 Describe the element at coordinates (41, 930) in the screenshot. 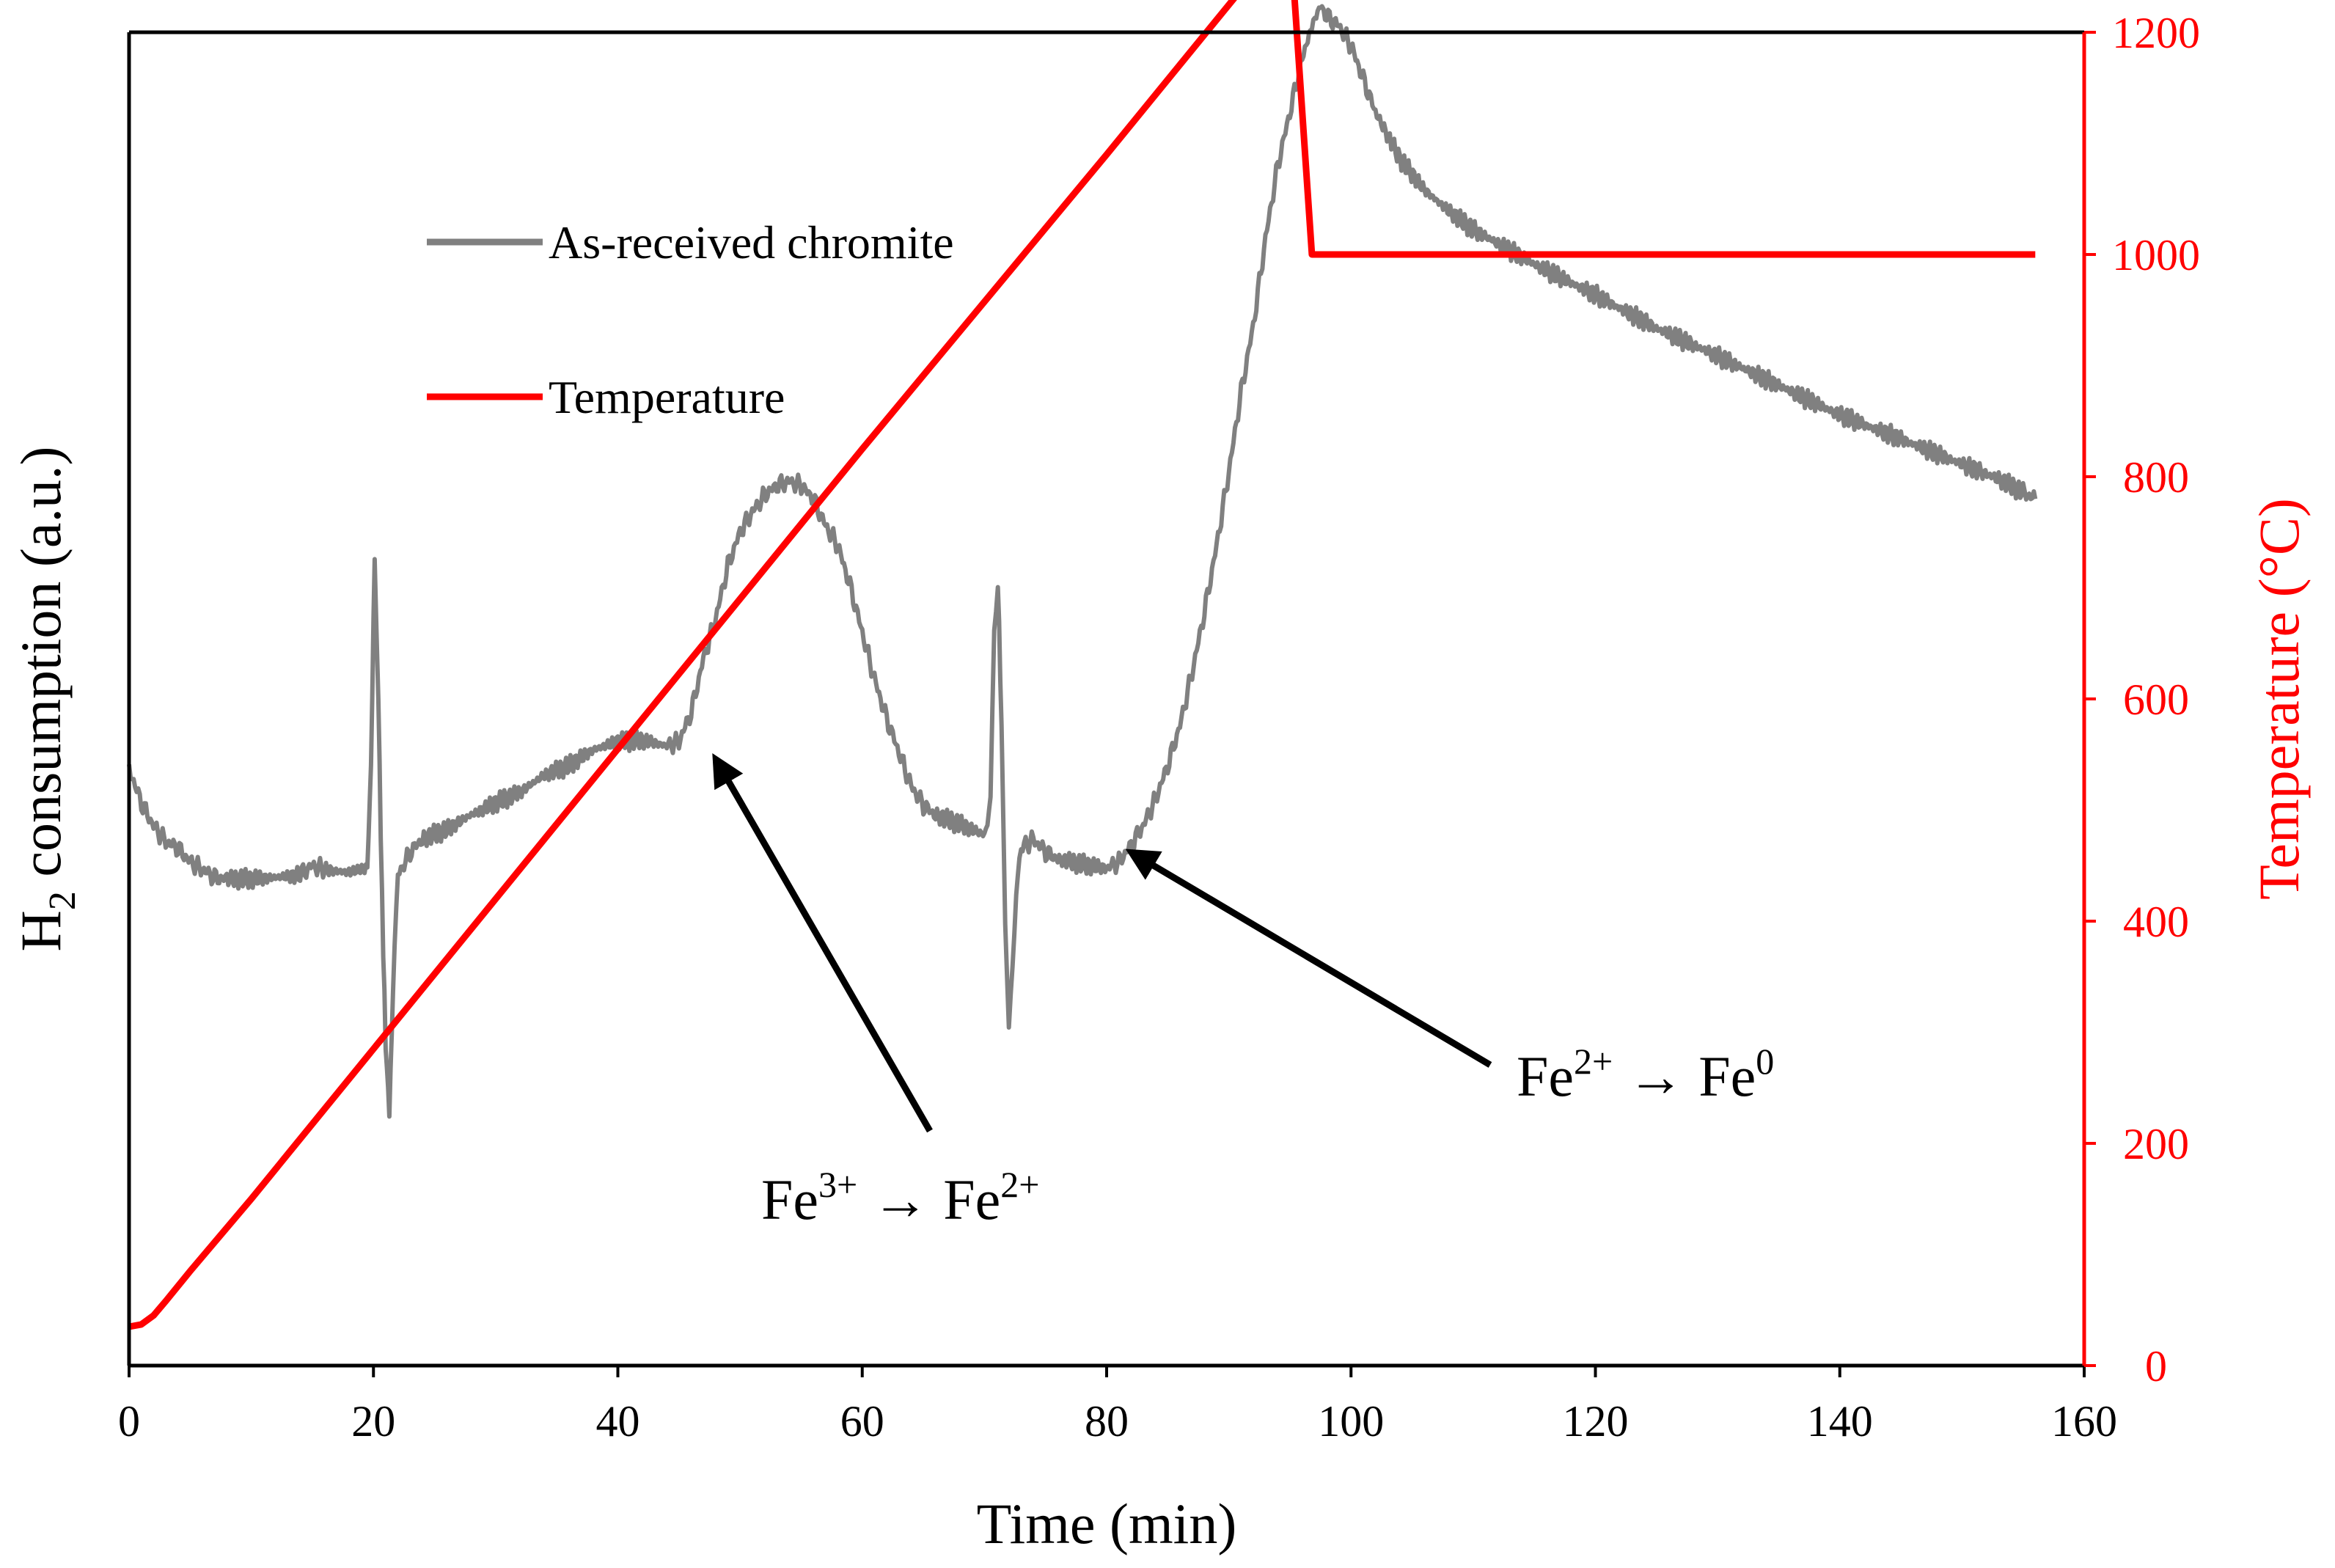

I see `y-axis-title-main: H` at that location.